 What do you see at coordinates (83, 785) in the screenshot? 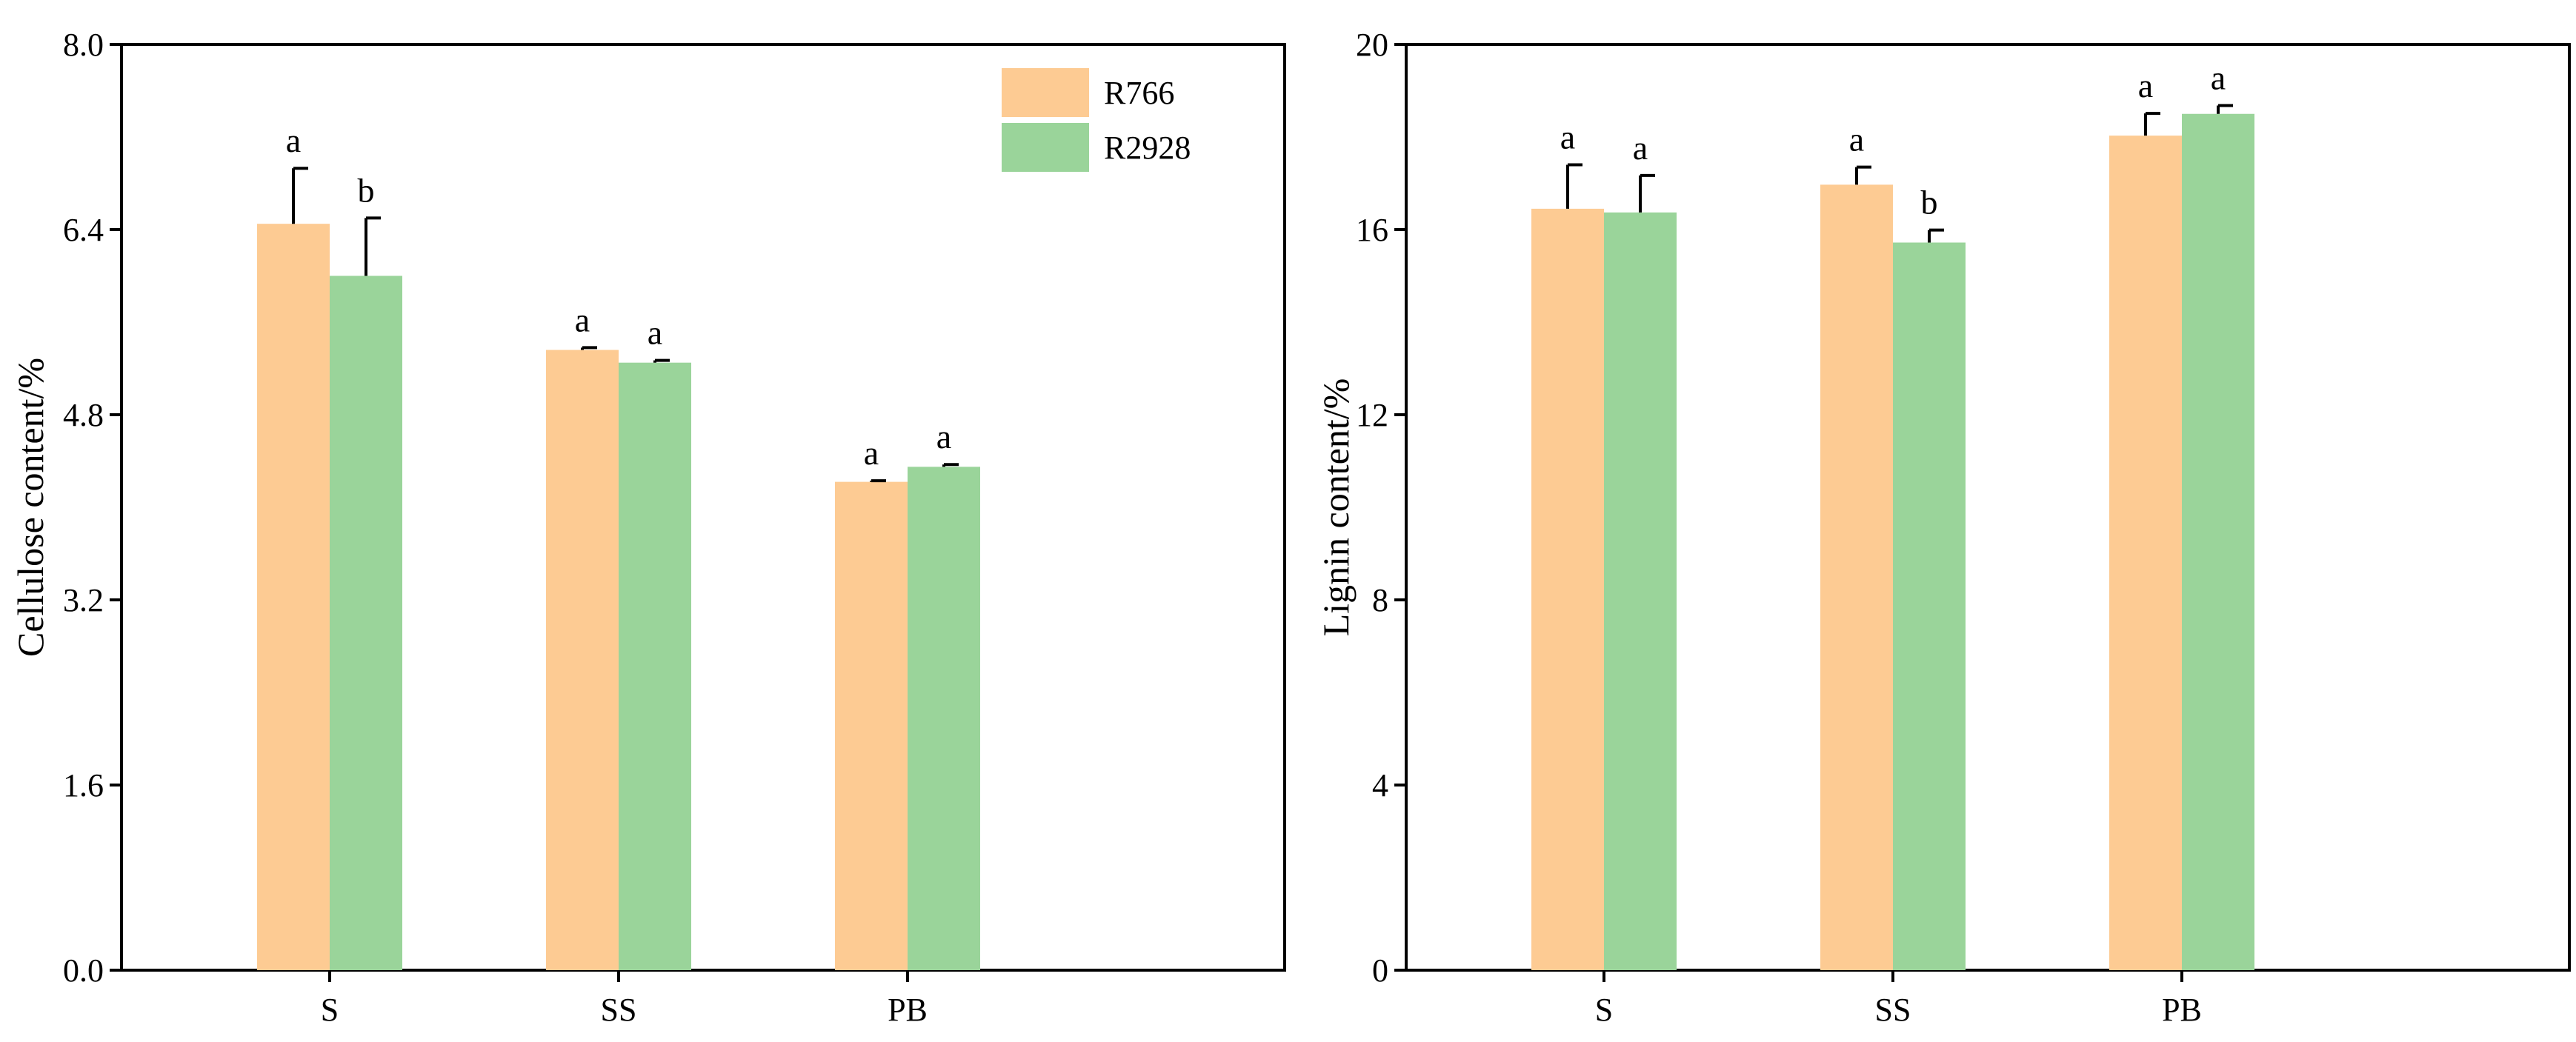
I see `cellulose-y-tick-label: 1.6` at bounding box center [83, 785].